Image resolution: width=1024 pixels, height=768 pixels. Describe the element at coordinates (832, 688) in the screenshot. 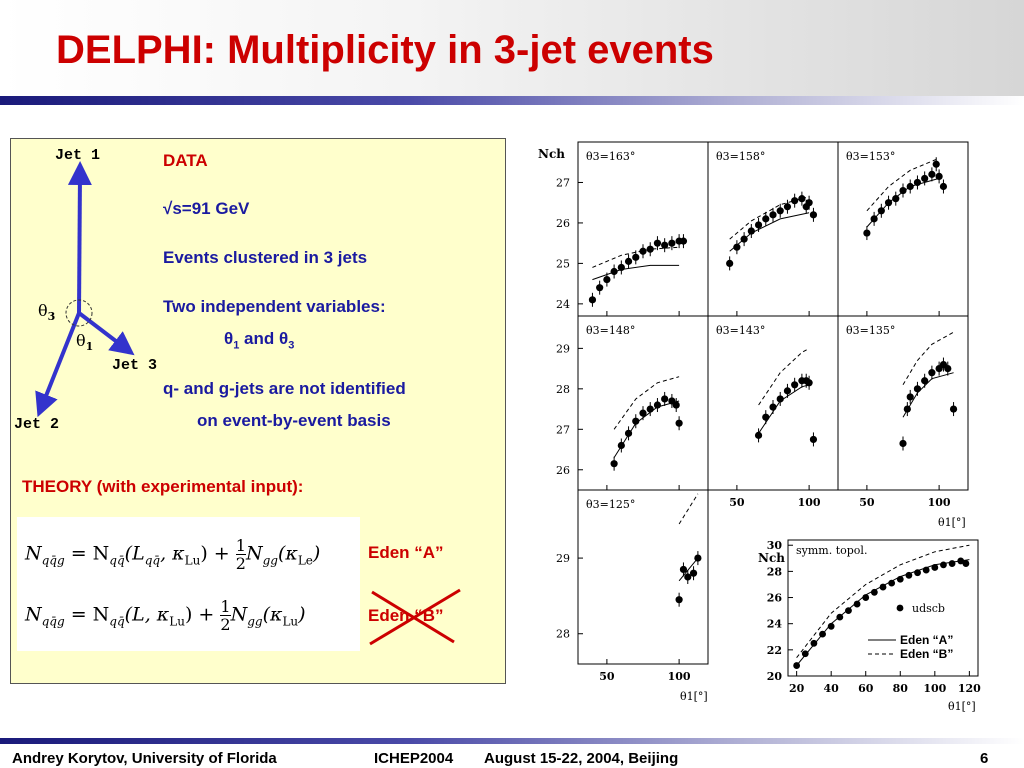

I see `inset-x-tick-label: 40` at that location.